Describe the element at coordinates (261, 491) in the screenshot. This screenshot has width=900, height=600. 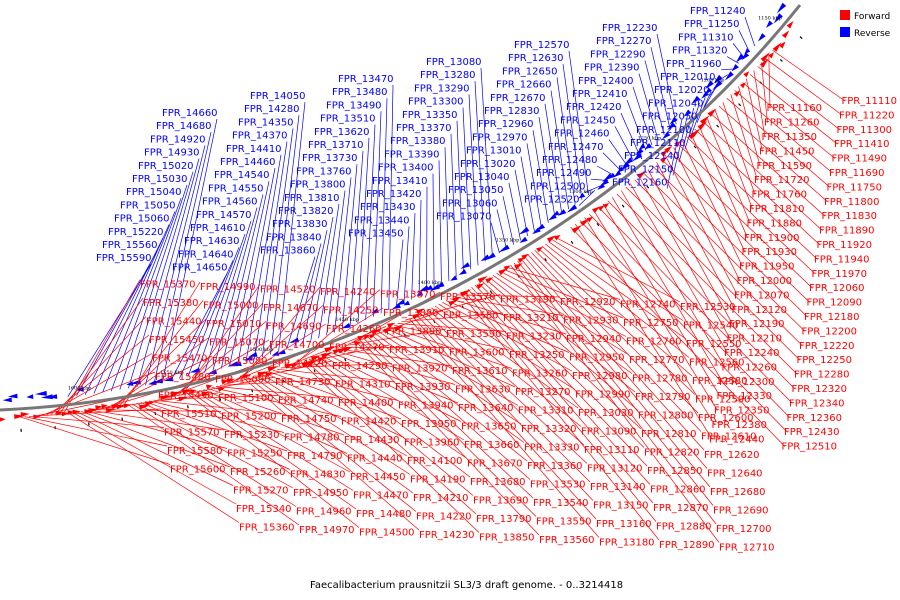
I see `gene-label: FPR_15270` at that location.